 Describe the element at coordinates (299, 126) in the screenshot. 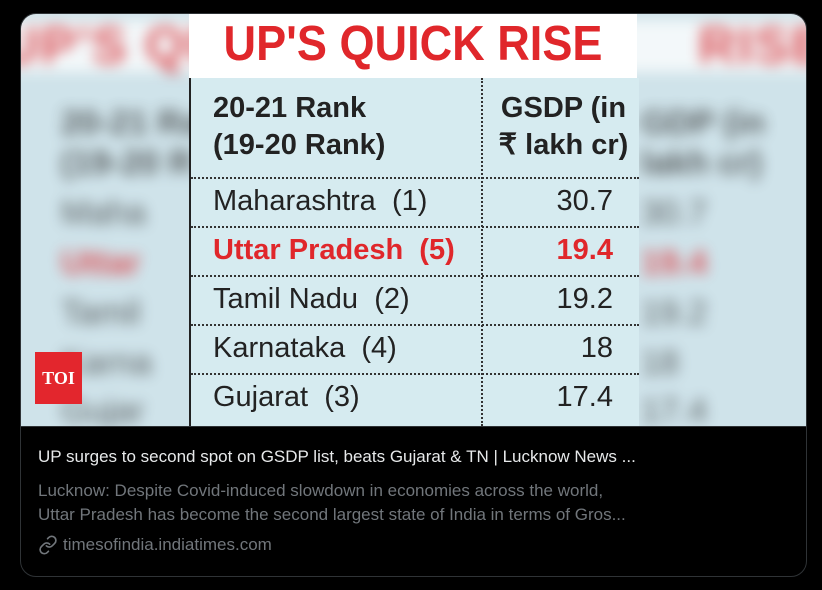

I see `header-rank: 20-21 Rank (19-20 Rank)` at that location.